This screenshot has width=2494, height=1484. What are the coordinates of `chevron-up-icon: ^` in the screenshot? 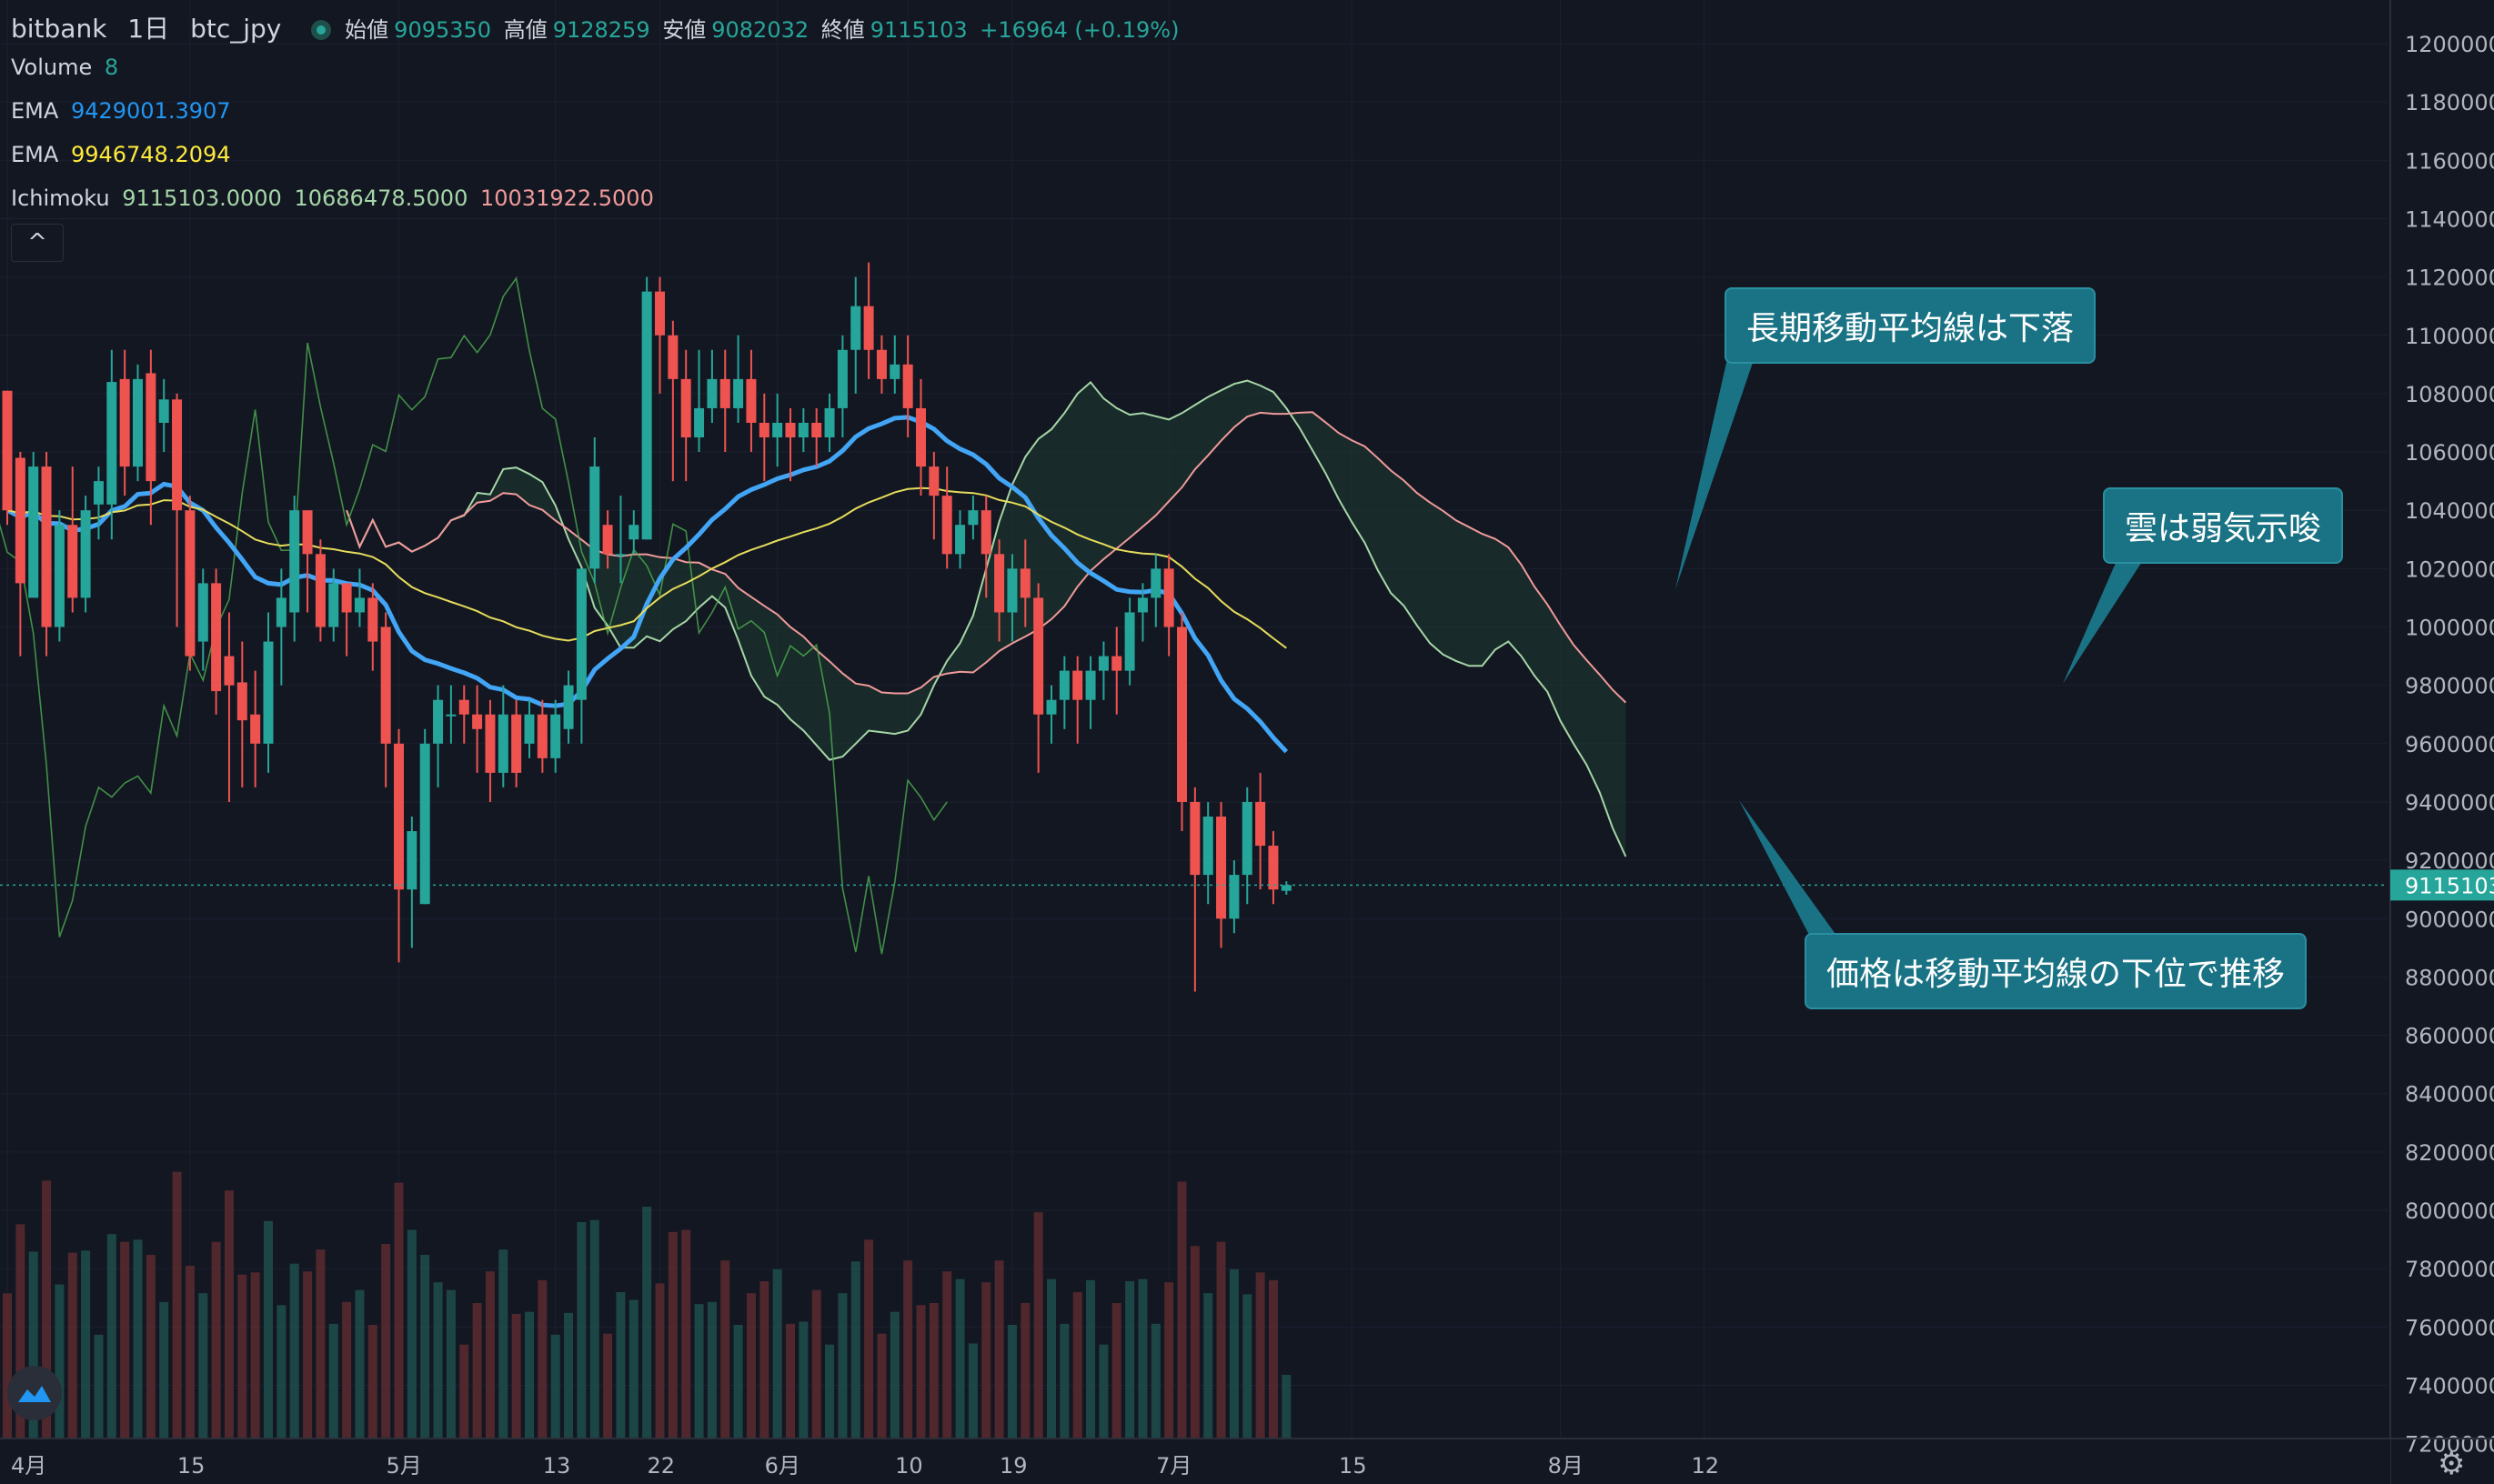 It's located at (37, 243).